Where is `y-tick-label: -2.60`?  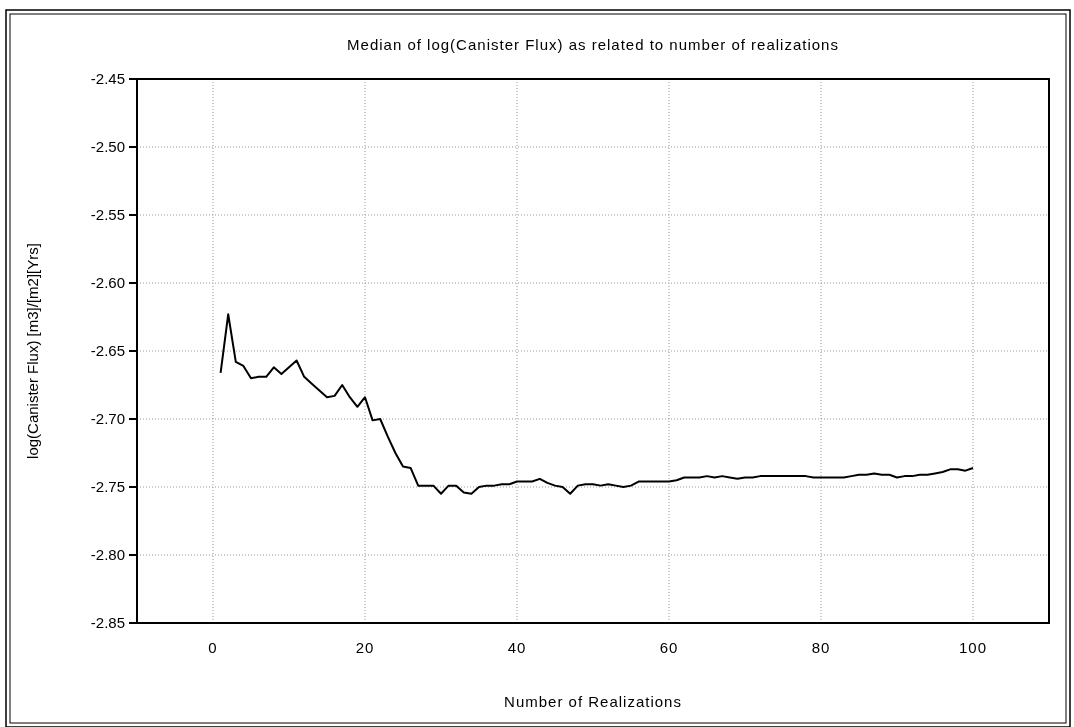
y-tick-label: -2.60 is located at coordinates (107, 283).